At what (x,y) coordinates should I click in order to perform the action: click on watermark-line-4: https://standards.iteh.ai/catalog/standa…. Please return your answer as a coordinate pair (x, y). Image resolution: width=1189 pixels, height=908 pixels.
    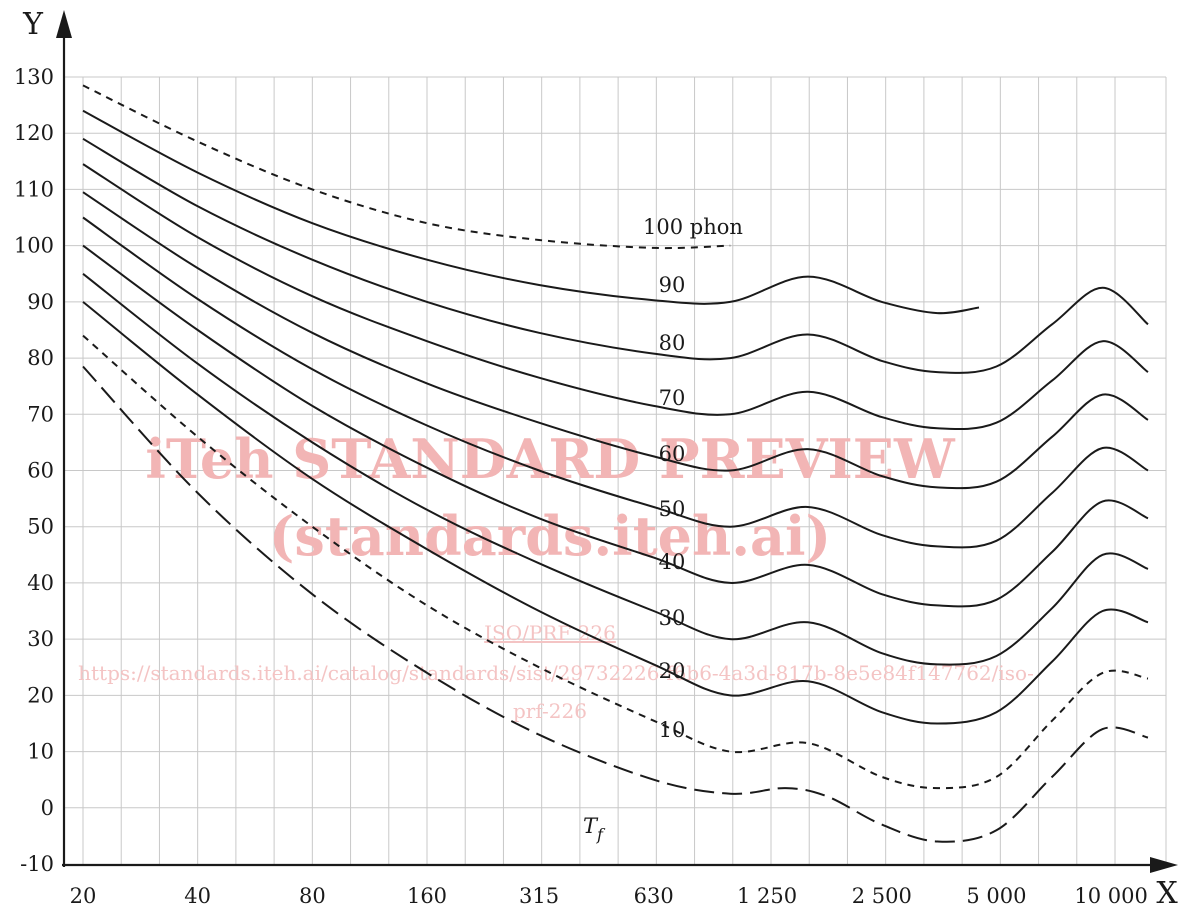
    Looking at the image, I should click on (556, 673).